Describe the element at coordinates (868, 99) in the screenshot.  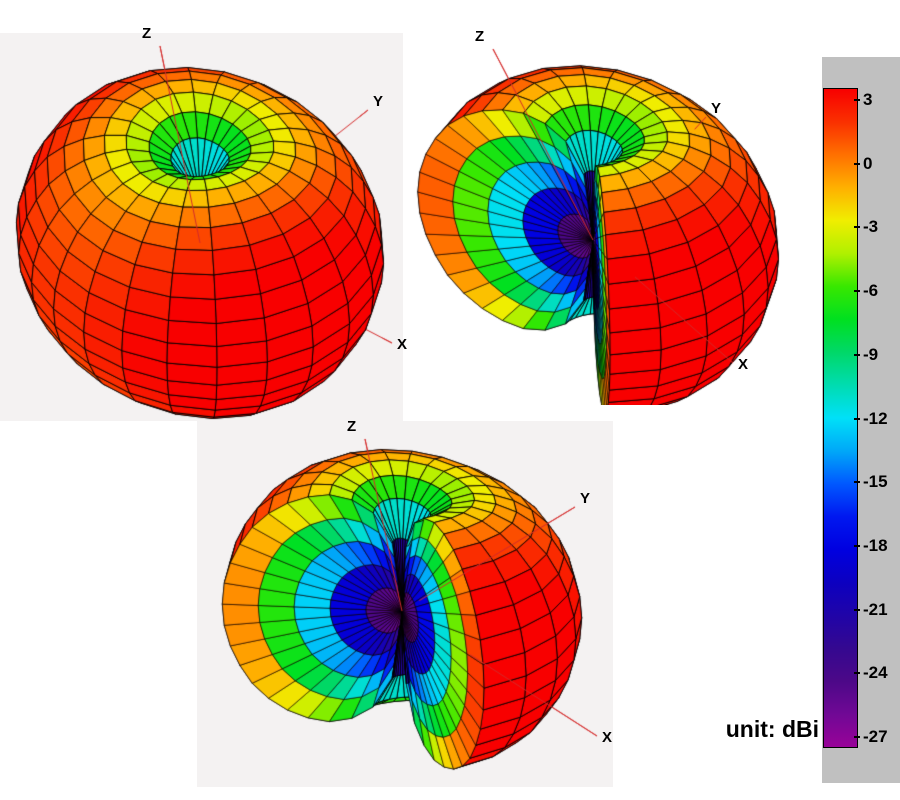
I see `colorbar-tick-label: 3` at that location.